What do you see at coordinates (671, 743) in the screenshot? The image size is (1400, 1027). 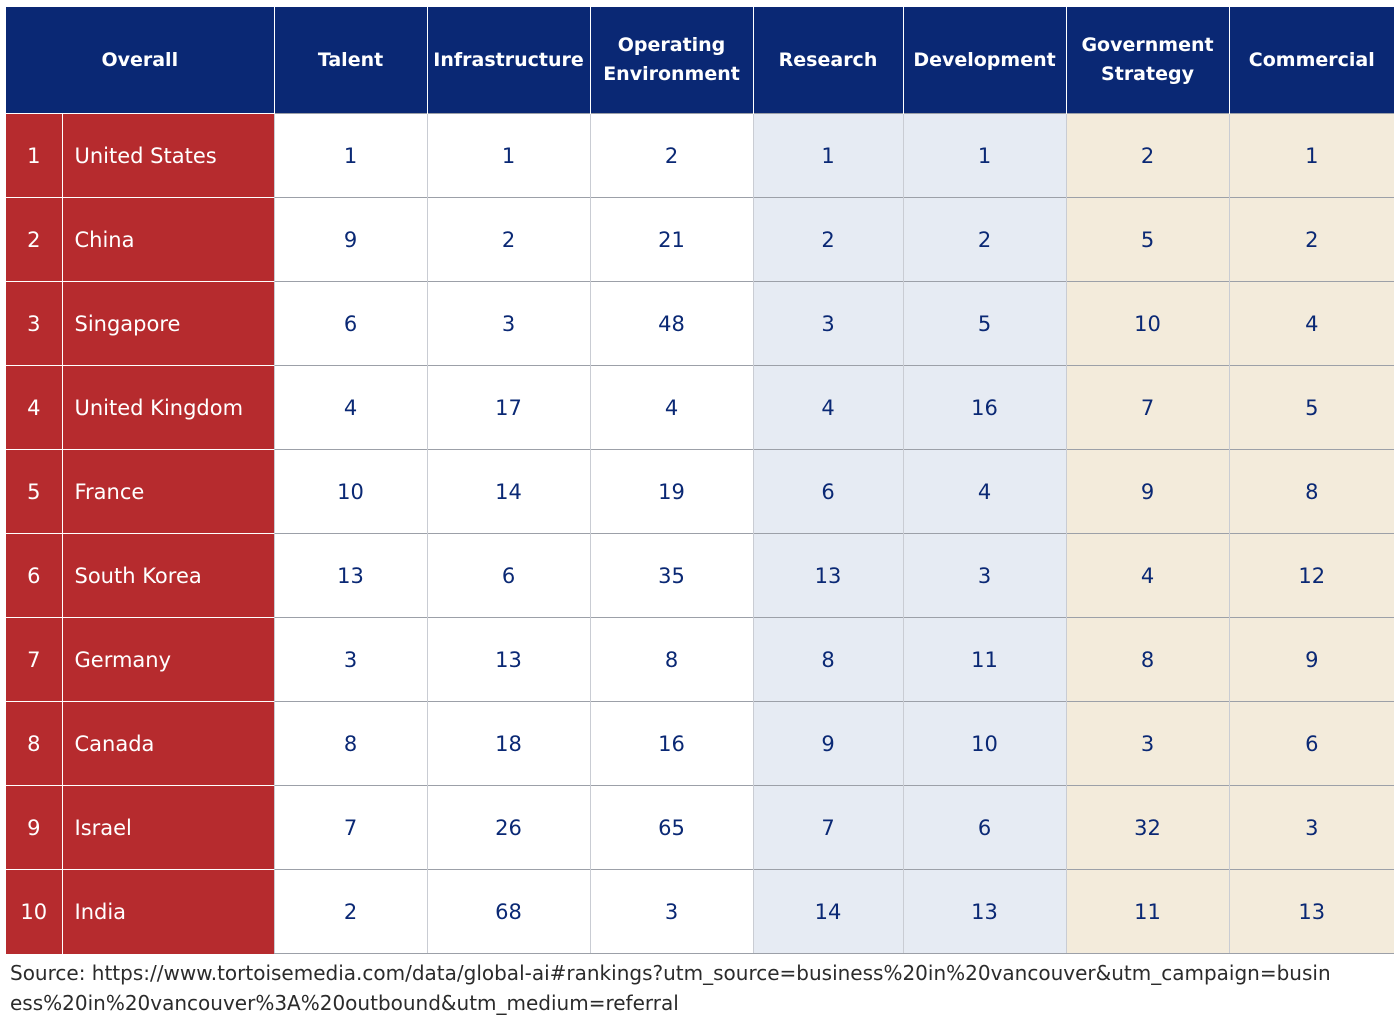 I see `score-cell: 16` at bounding box center [671, 743].